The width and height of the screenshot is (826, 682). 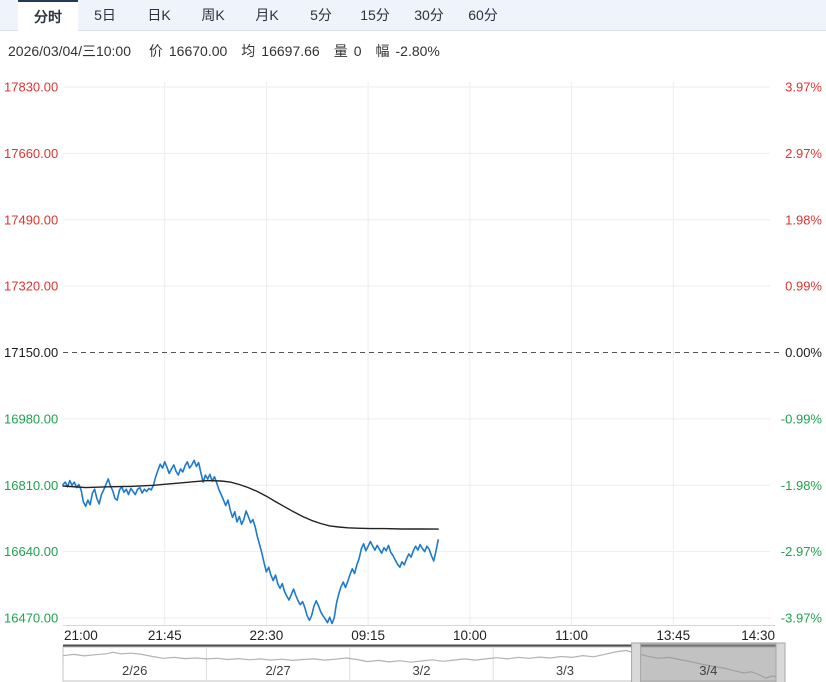 I want to click on status-field-value: -2.80%, so click(x=417, y=51).